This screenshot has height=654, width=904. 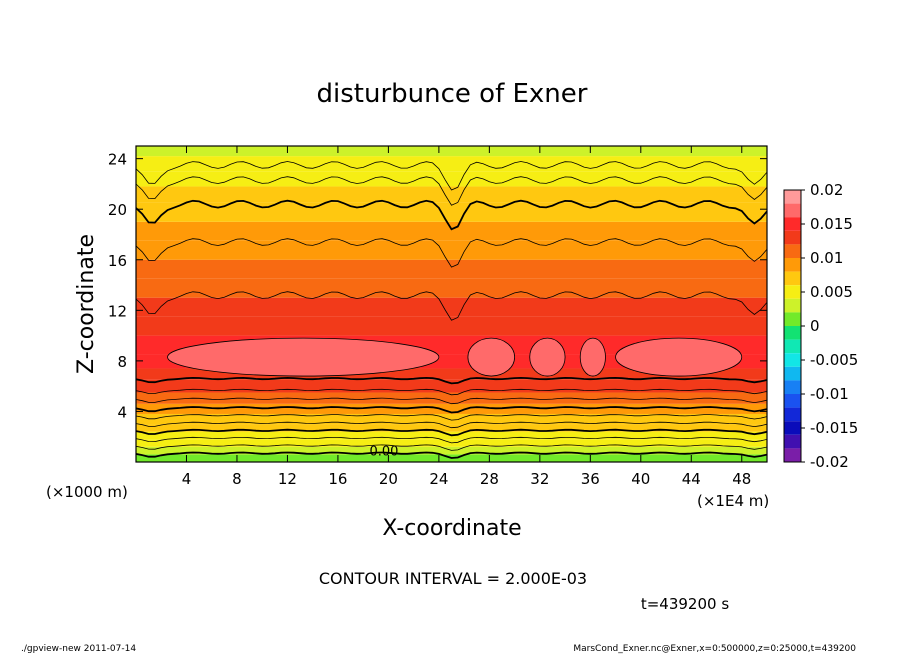 I want to click on x-tick-label: 12, so click(x=287, y=479).